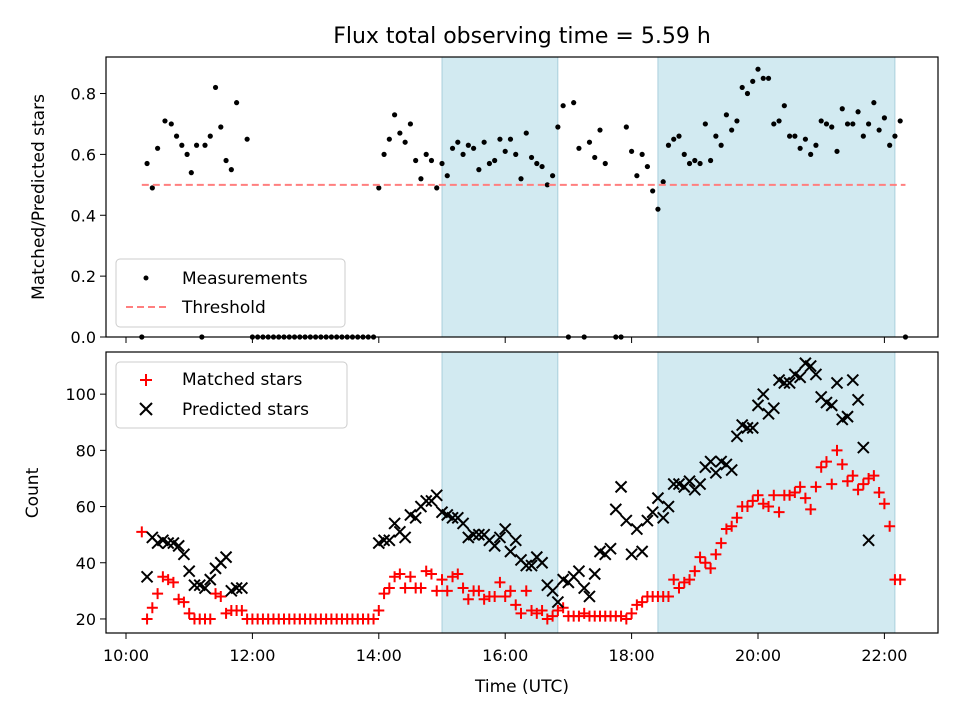  What do you see at coordinates (83, 337) in the screenshot?
I see `top-y-tick-label-0: 0.0` at bounding box center [83, 337].